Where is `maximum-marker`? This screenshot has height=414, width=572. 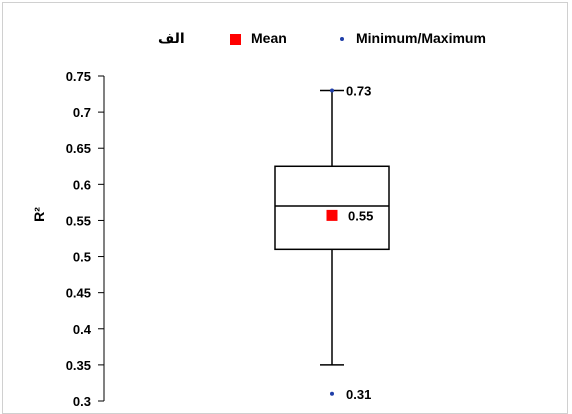
maximum-marker is located at coordinates (332, 90).